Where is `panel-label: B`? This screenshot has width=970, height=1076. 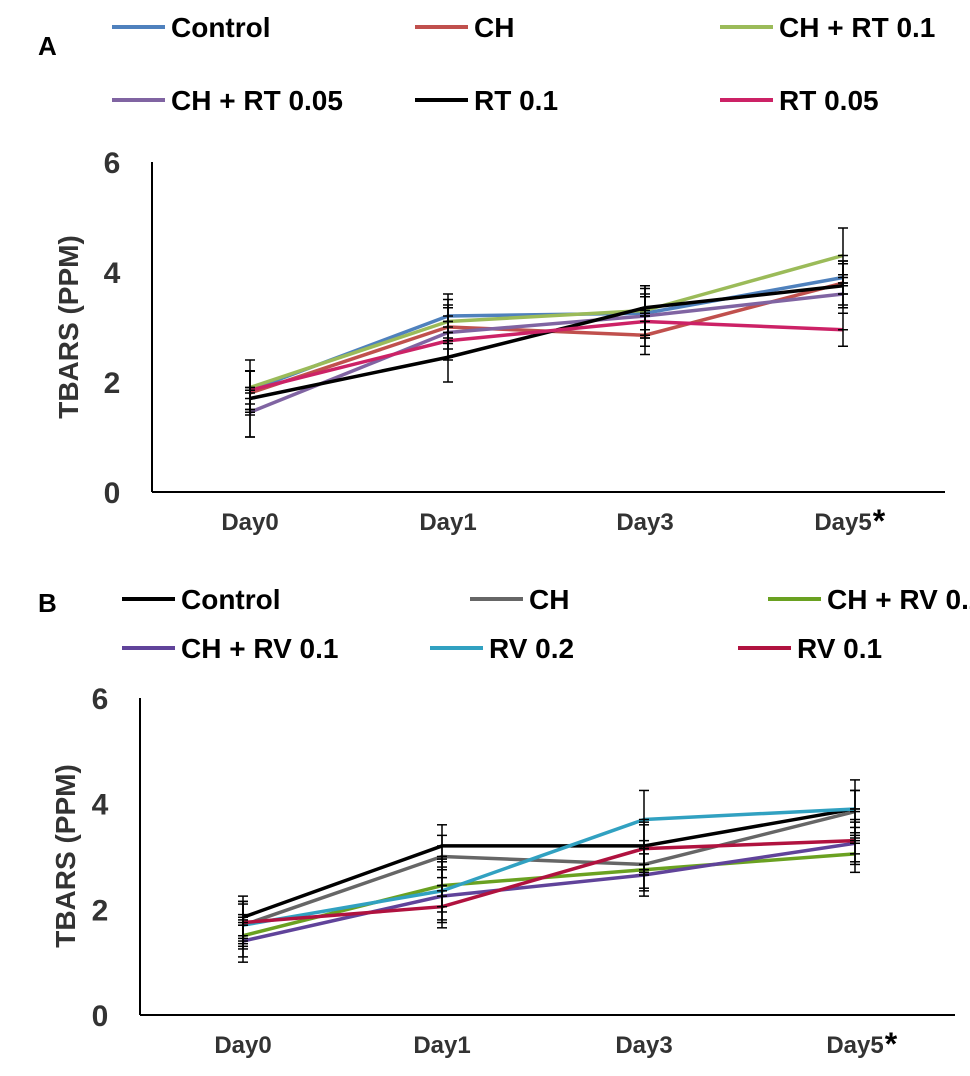 panel-label: B is located at coordinates (47, 603).